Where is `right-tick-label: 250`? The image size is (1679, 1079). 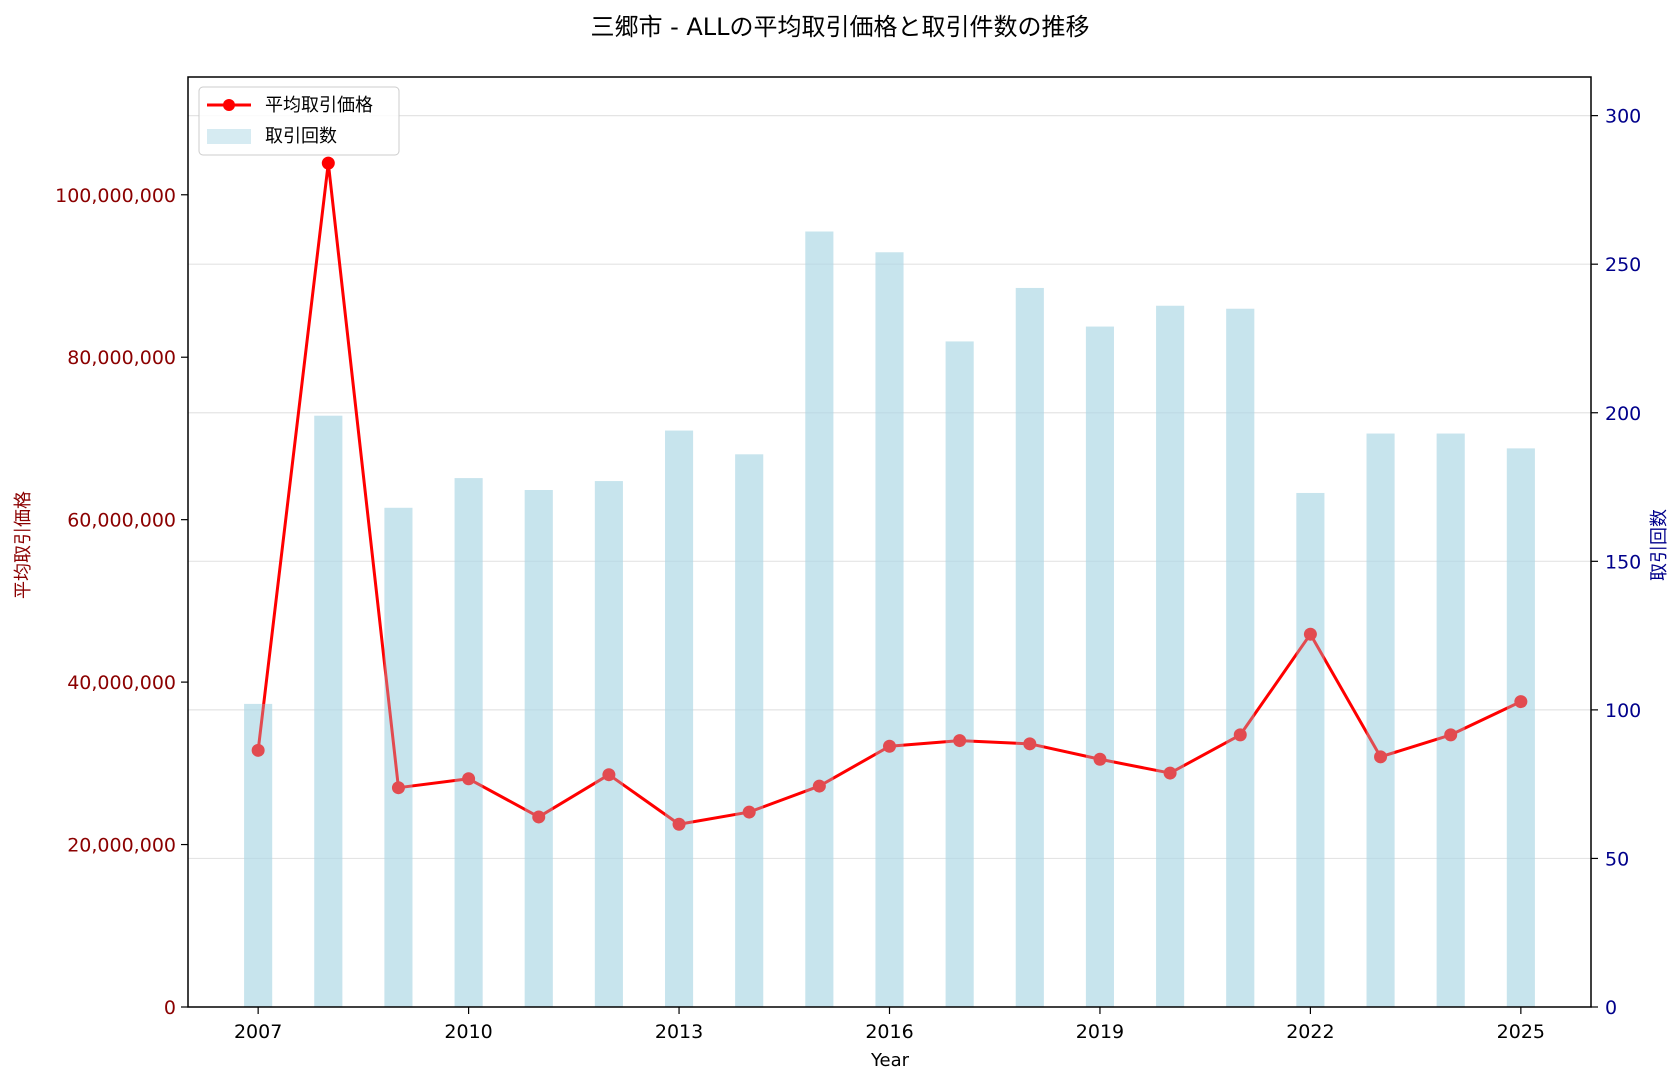 right-tick-label: 250 is located at coordinates (1623, 265).